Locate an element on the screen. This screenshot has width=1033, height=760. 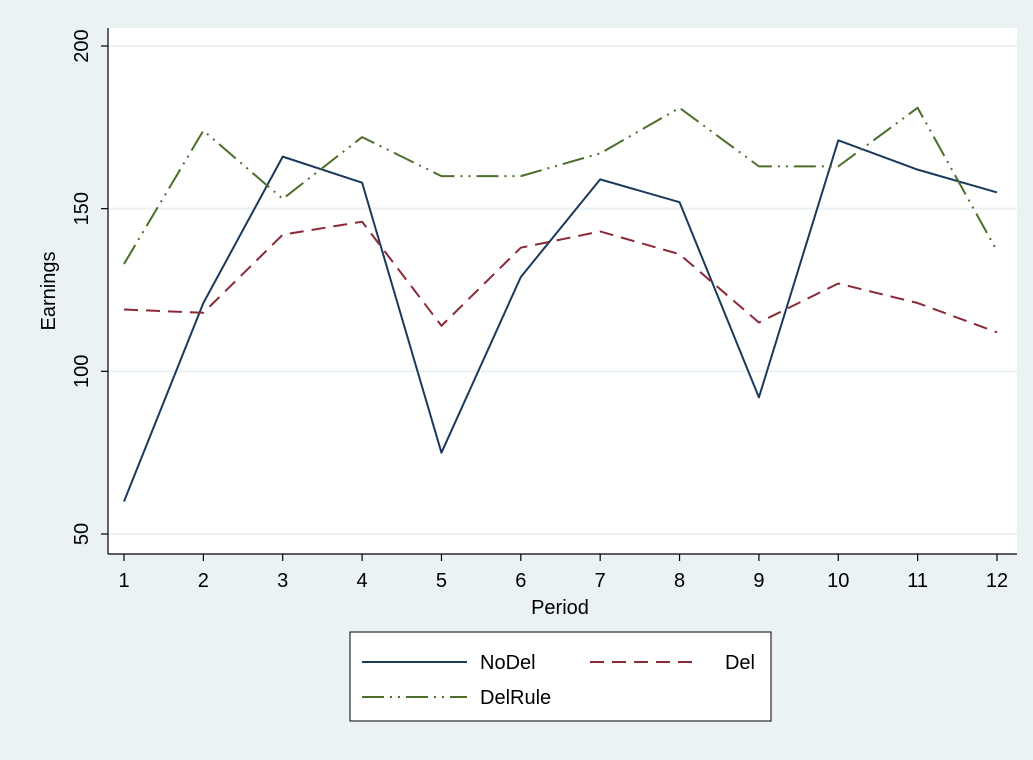
x-tick-label: 7 is located at coordinates (600, 581).